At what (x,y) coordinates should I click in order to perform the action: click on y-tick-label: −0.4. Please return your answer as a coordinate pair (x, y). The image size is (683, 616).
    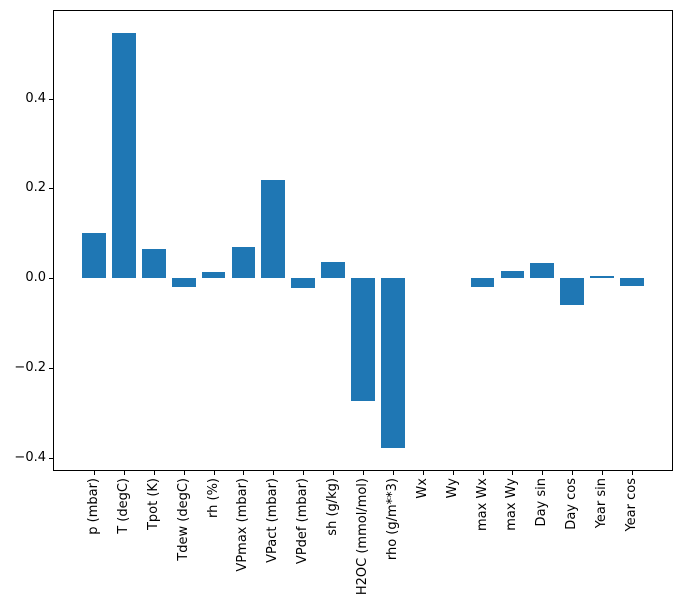
    Looking at the image, I should click on (30, 457).